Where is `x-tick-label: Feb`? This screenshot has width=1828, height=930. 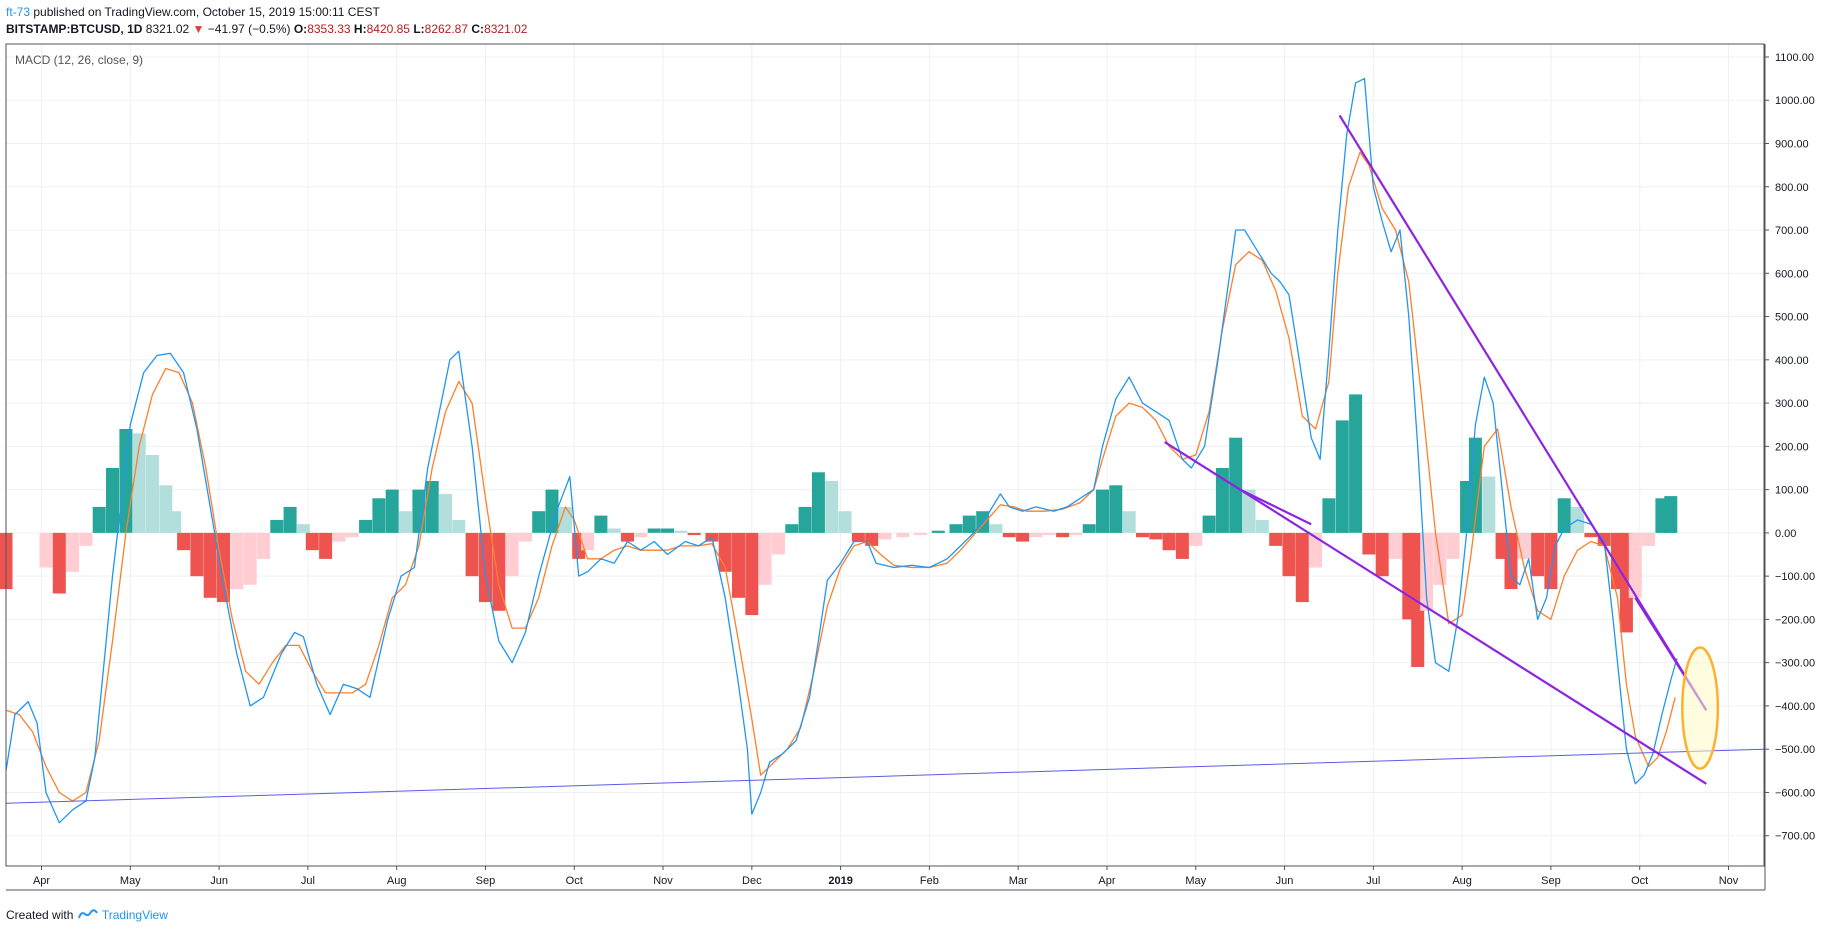 x-tick-label: Feb is located at coordinates (929, 881).